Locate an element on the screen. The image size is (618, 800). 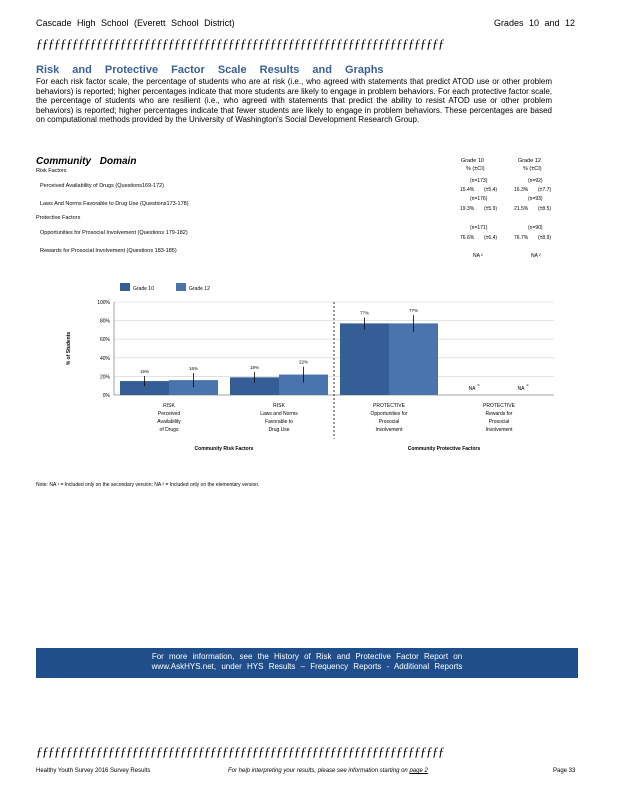
footer-page-number: Page 33 is located at coordinates (564, 771).